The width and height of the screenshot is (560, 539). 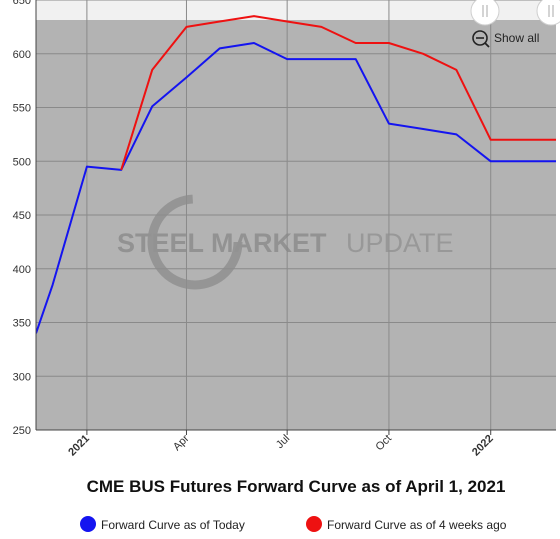 I want to click on legend-marker-4-weeks-ago, so click(x=314, y=524).